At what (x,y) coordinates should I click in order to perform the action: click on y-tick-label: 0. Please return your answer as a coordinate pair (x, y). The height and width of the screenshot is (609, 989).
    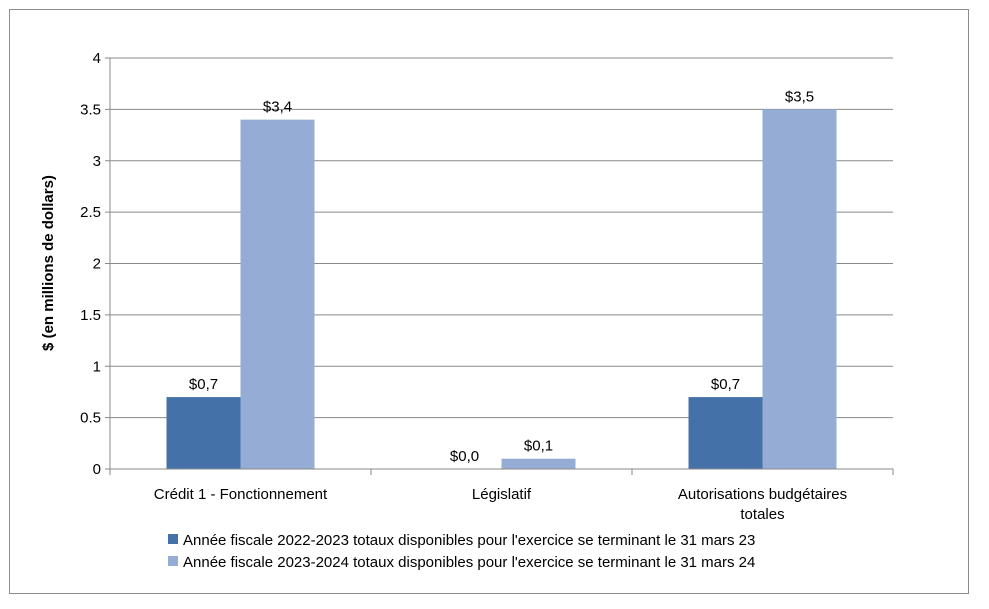
    Looking at the image, I should click on (97, 469).